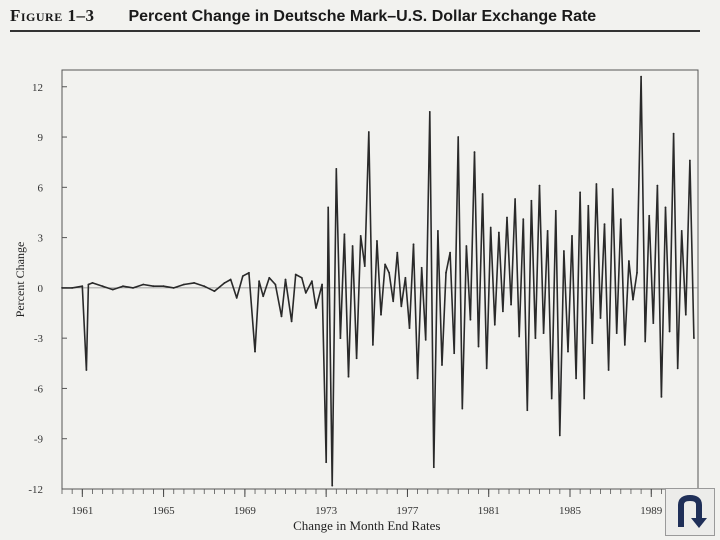  I want to click on y-axis-title: Percent Change, so click(20, 280).